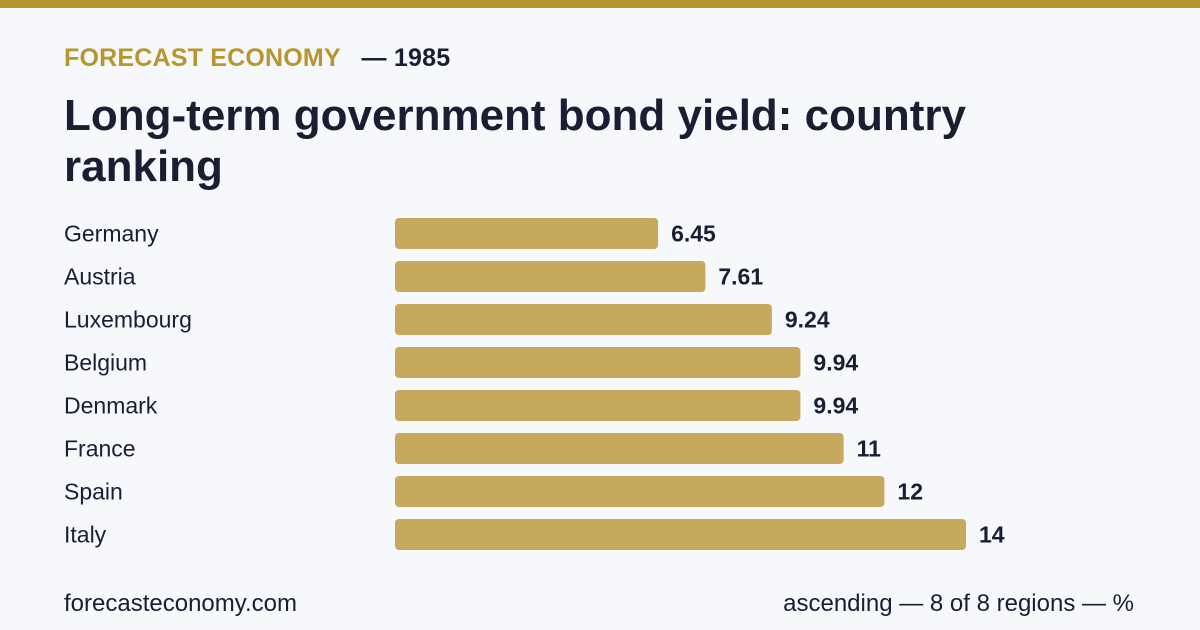 The image size is (1200, 630). What do you see at coordinates (958, 603) in the screenshot?
I see `footer-note: ascending — 8 of 8 regions — %` at bounding box center [958, 603].